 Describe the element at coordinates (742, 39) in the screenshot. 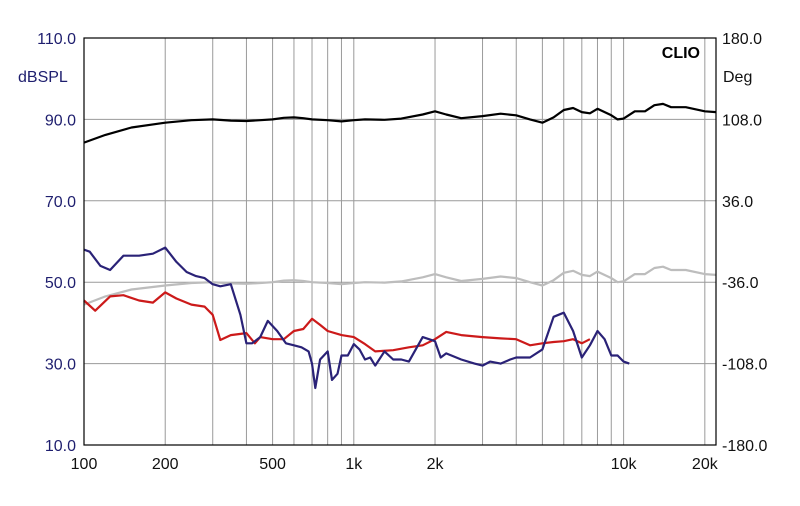

I see `y-tick-label-right: 180.0` at that location.